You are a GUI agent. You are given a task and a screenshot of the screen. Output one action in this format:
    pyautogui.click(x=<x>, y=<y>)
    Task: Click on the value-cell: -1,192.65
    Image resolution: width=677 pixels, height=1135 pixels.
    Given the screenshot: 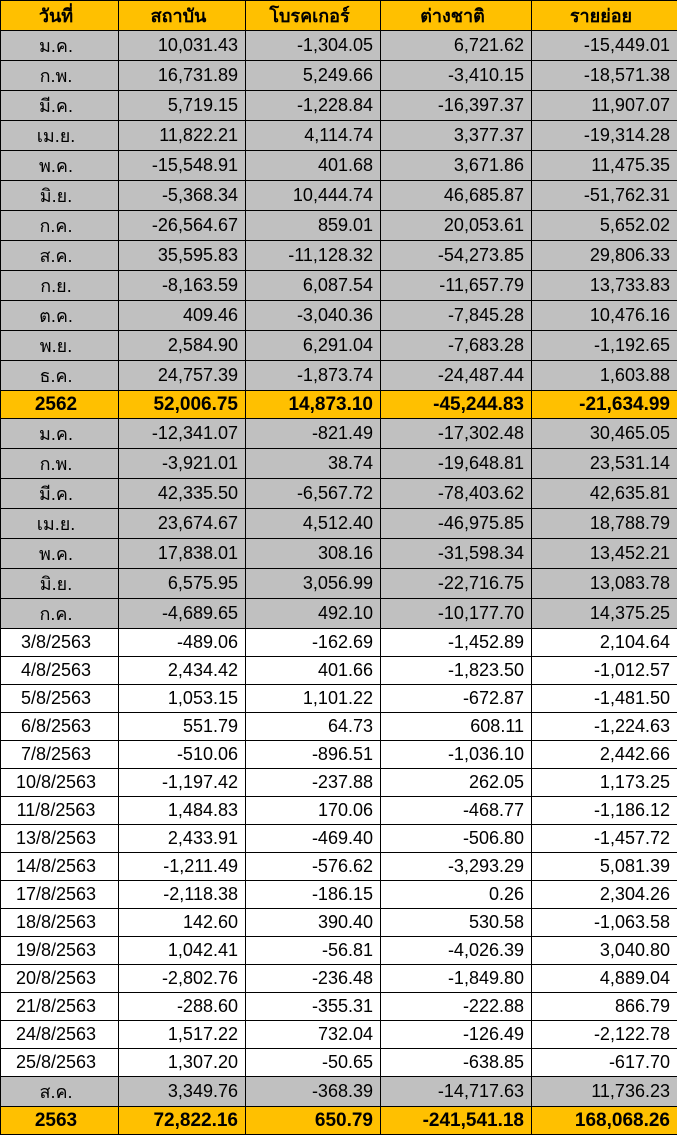 What is the action you would take?
    pyautogui.click(x=604, y=346)
    